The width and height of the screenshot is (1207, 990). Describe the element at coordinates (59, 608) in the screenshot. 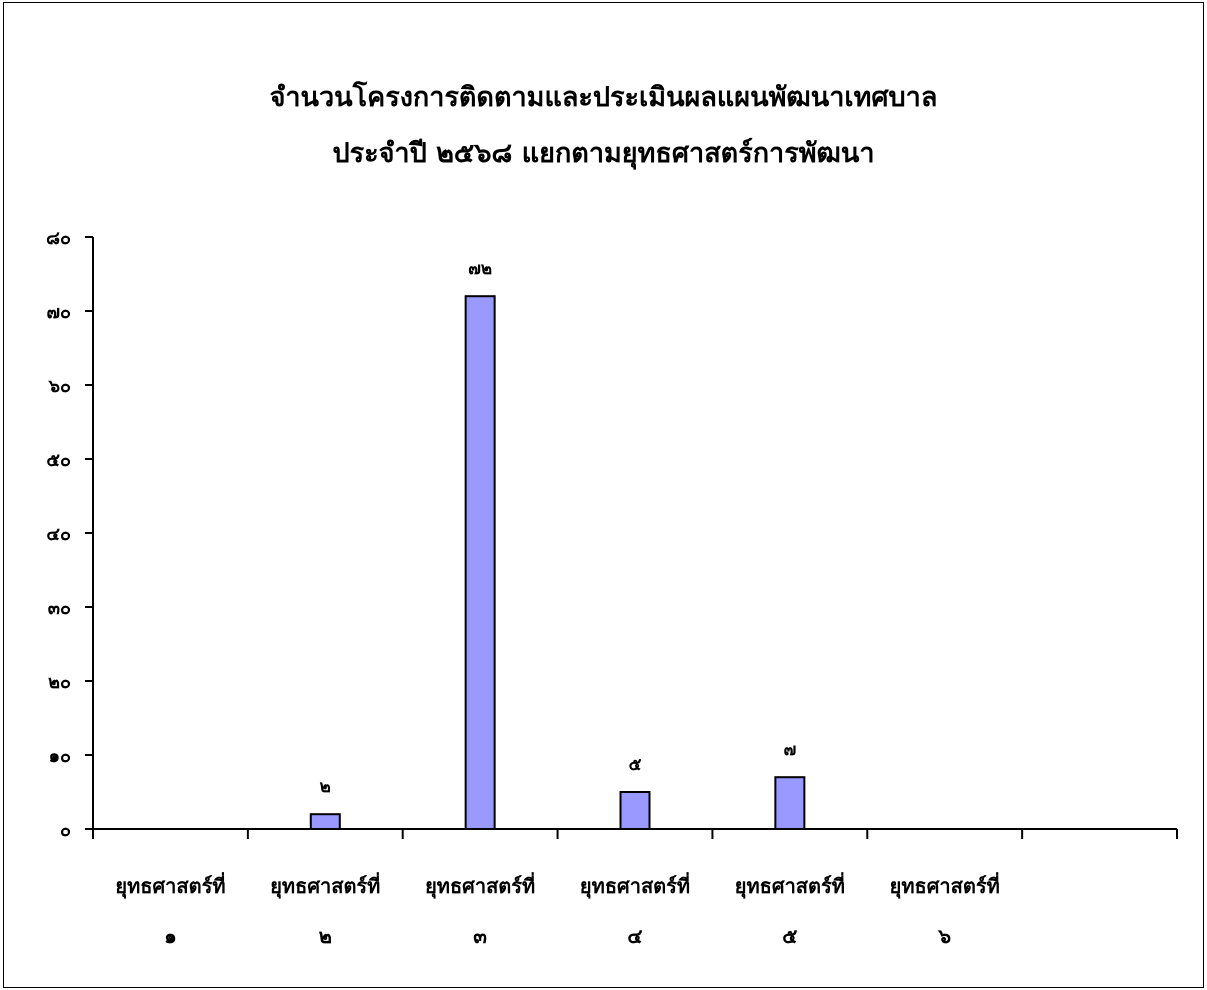

I see `y-tick-label: ๓๐` at that location.